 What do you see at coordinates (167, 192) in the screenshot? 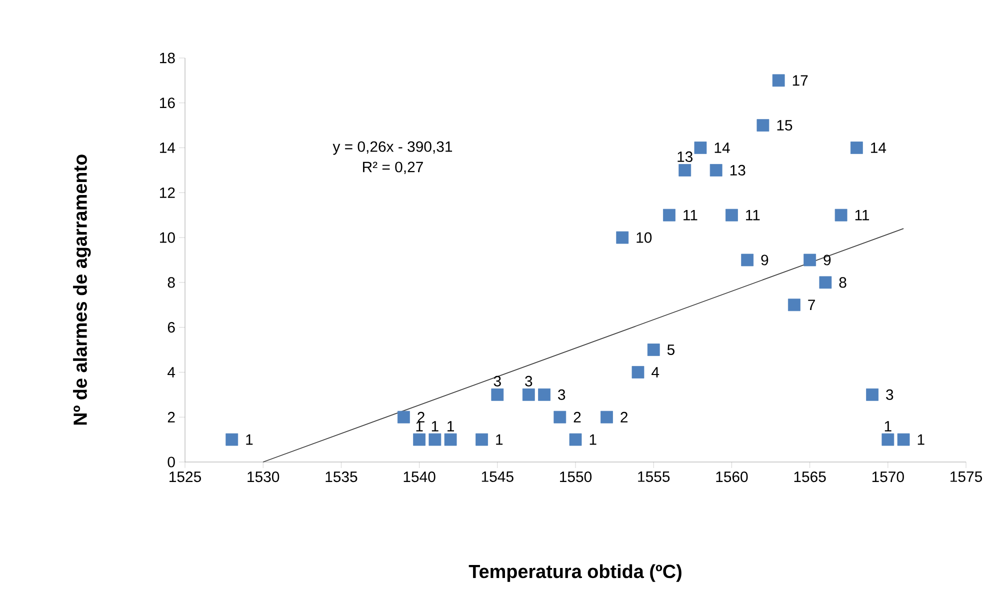
I see `y-tick-label: 12` at bounding box center [167, 192].